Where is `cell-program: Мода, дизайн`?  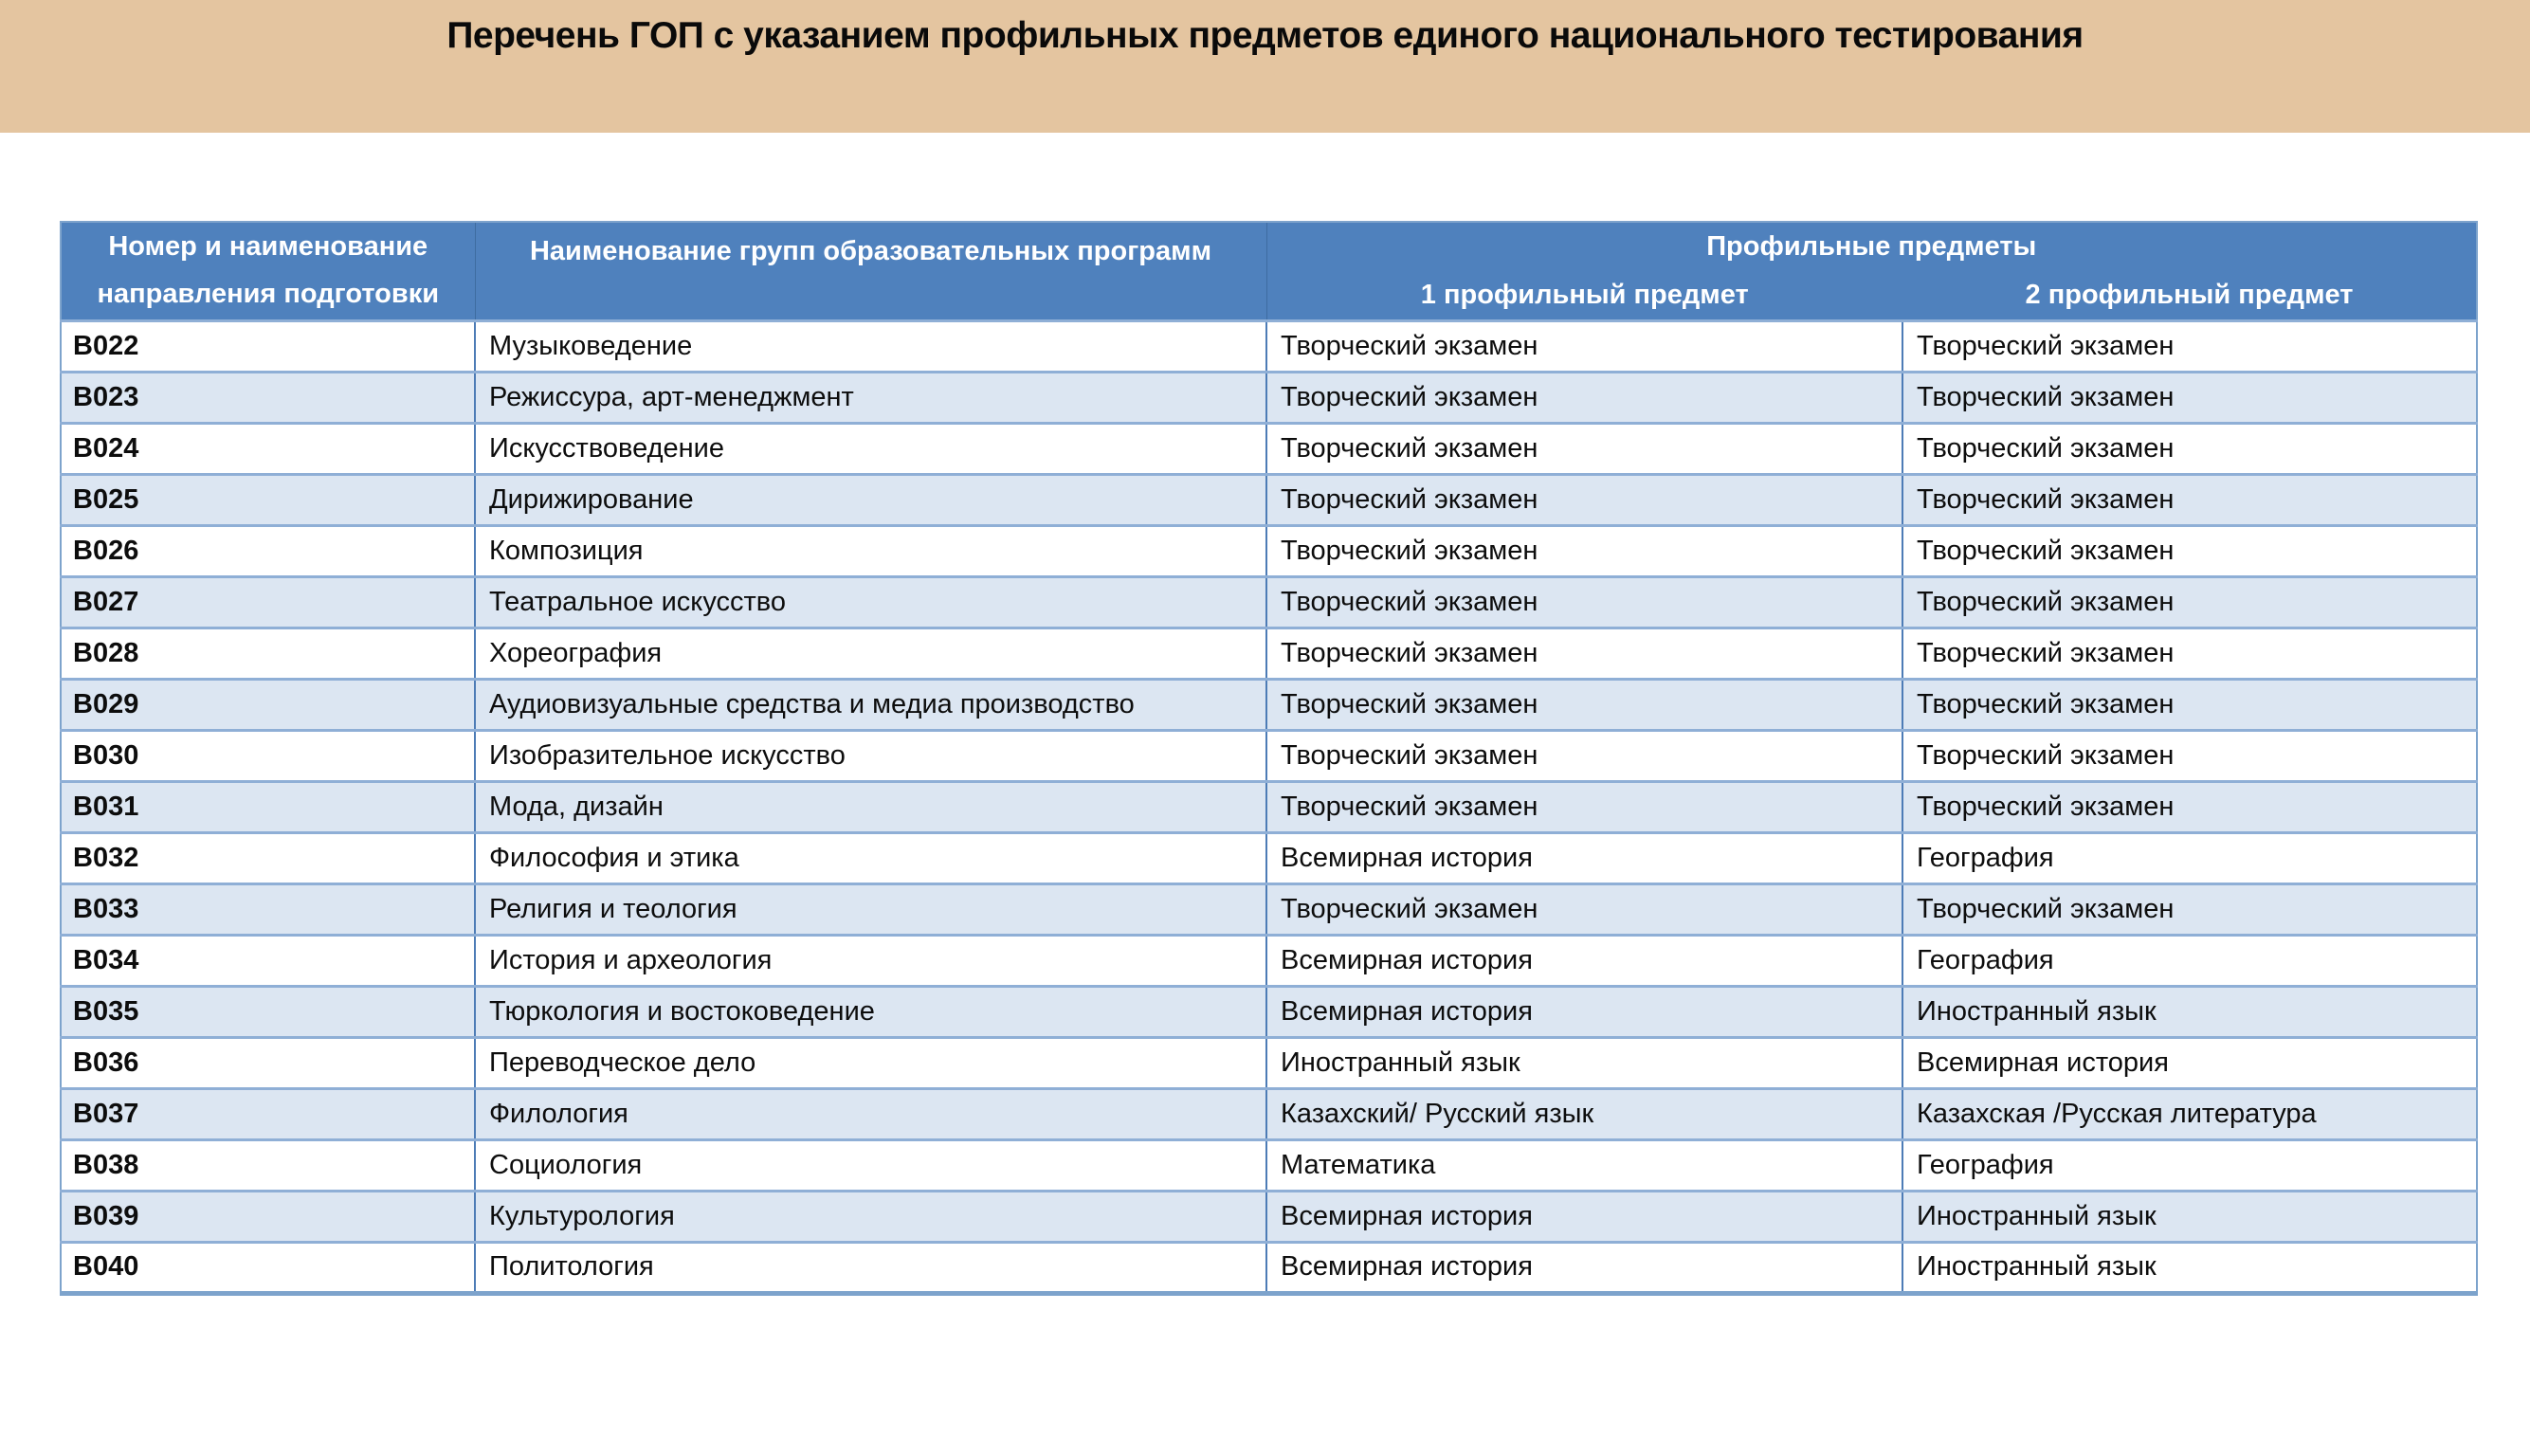
cell-program: Мода, дизайн is located at coordinates (870, 805).